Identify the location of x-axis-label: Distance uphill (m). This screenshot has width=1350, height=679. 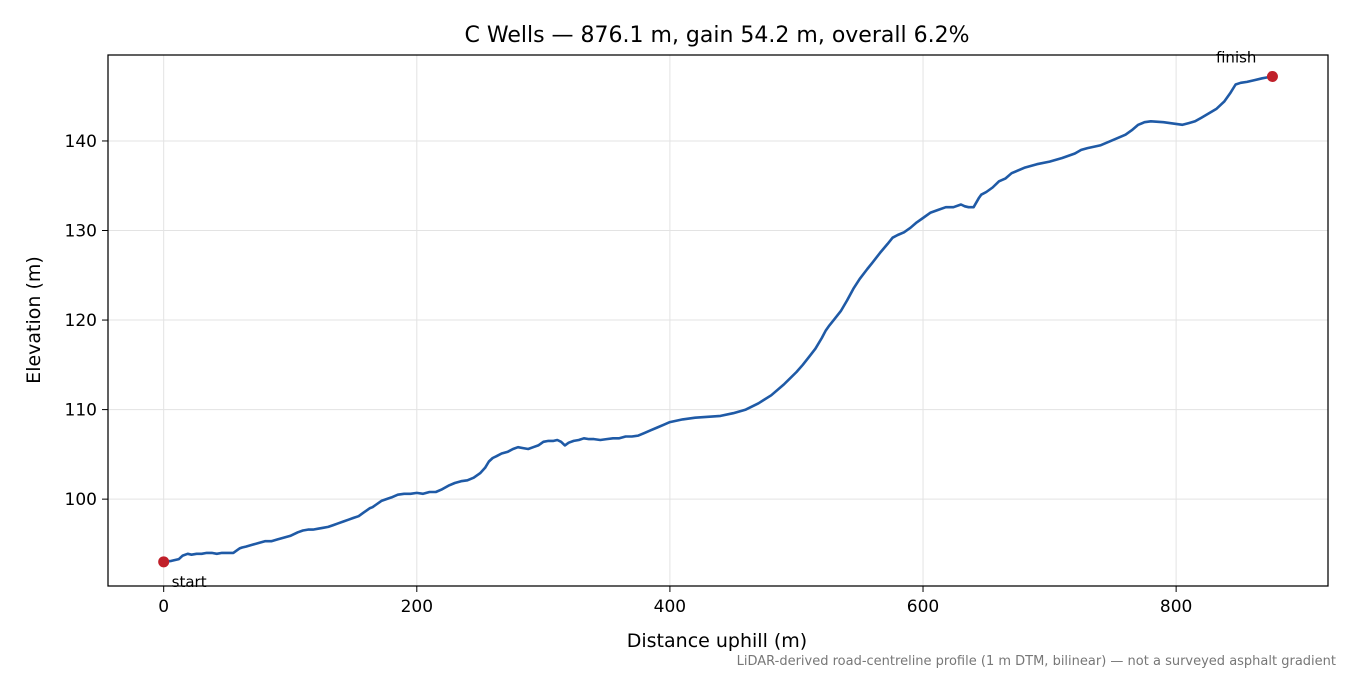
(717, 641).